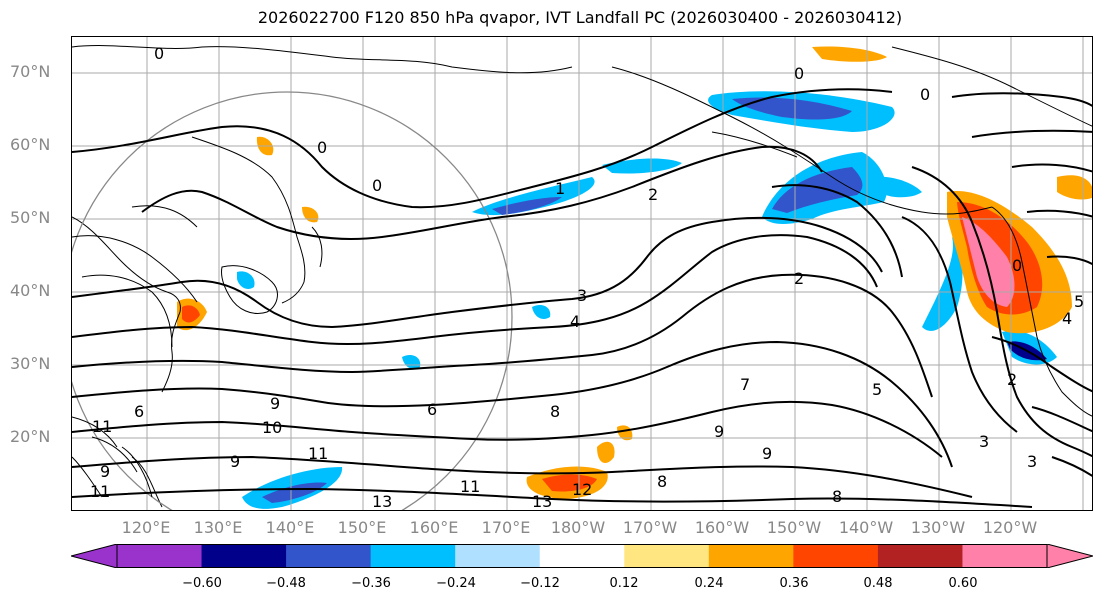 The height and width of the screenshot is (604, 1105). I want to click on lon-label-170w: 170°W, so click(650, 527).